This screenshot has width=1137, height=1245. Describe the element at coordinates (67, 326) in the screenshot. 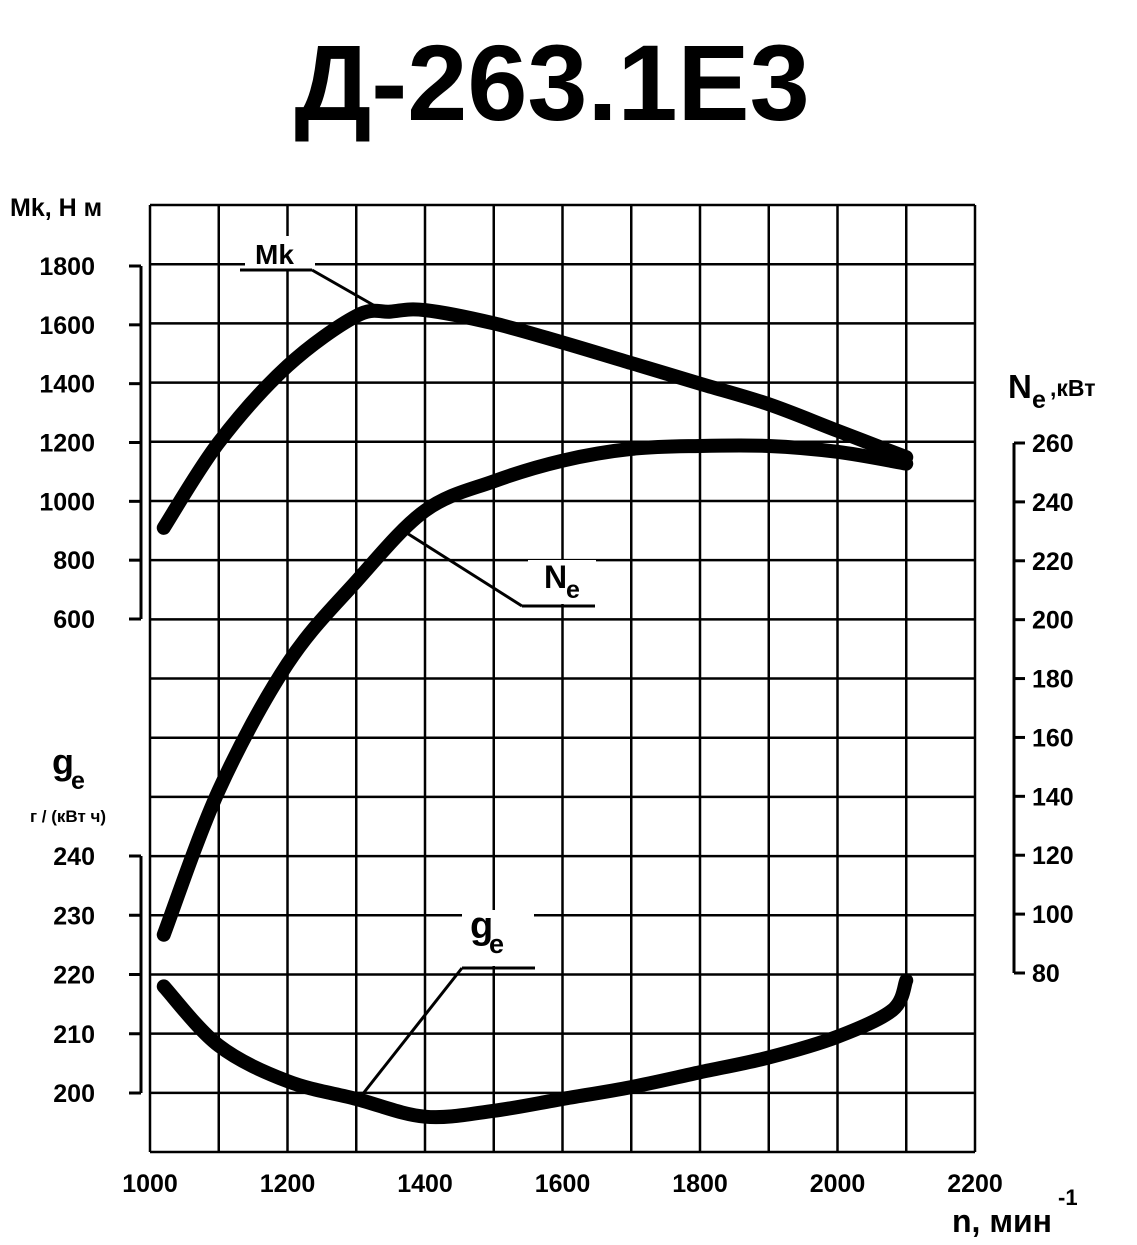

I see `mk-tick-label: 1600` at that location.